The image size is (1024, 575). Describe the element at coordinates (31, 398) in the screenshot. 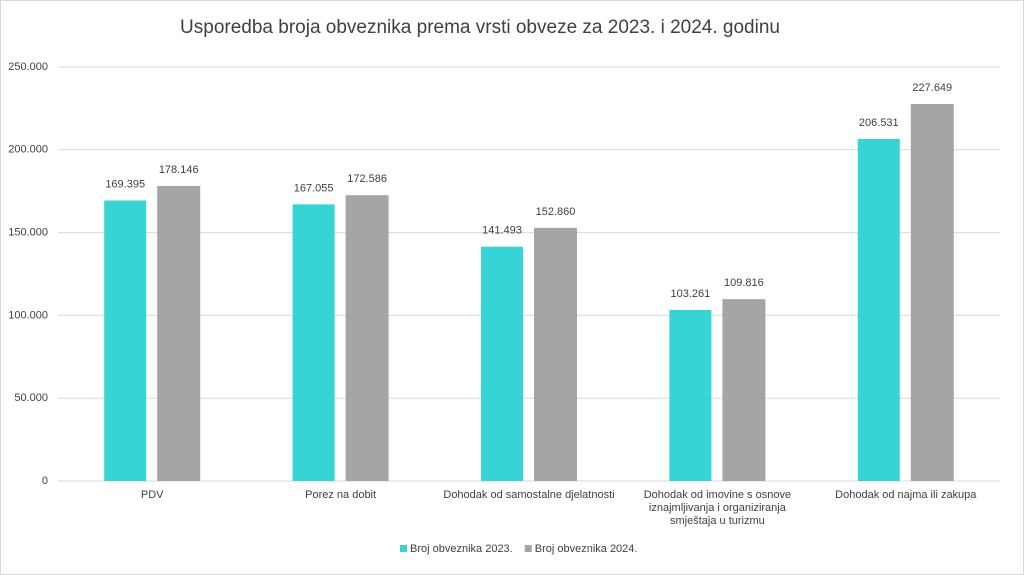

I see `y-tick-label: 50.000` at that location.